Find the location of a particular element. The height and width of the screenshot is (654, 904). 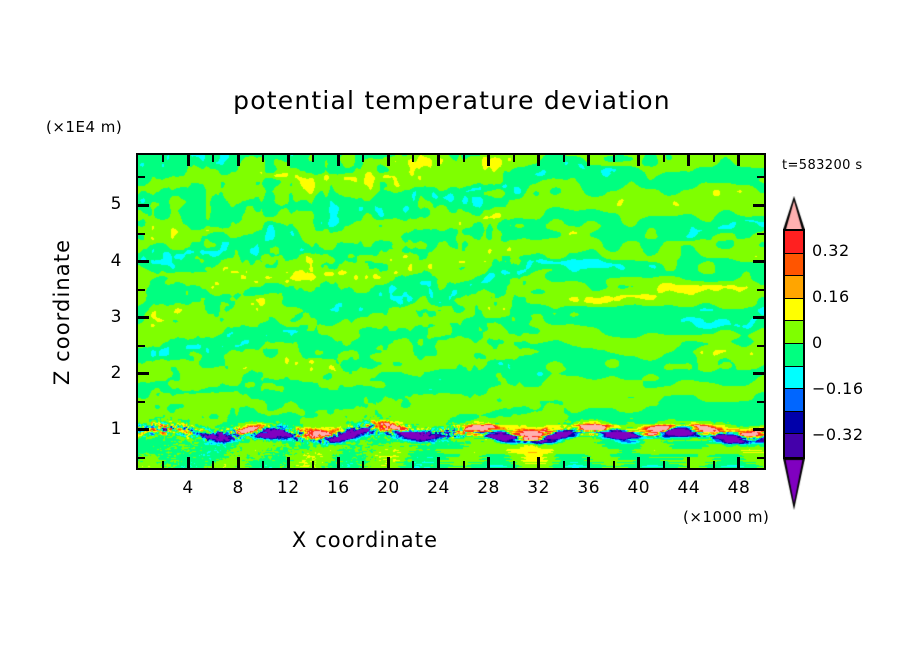

colorbar-tick-label: 0.32 is located at coordinates (831, 250).